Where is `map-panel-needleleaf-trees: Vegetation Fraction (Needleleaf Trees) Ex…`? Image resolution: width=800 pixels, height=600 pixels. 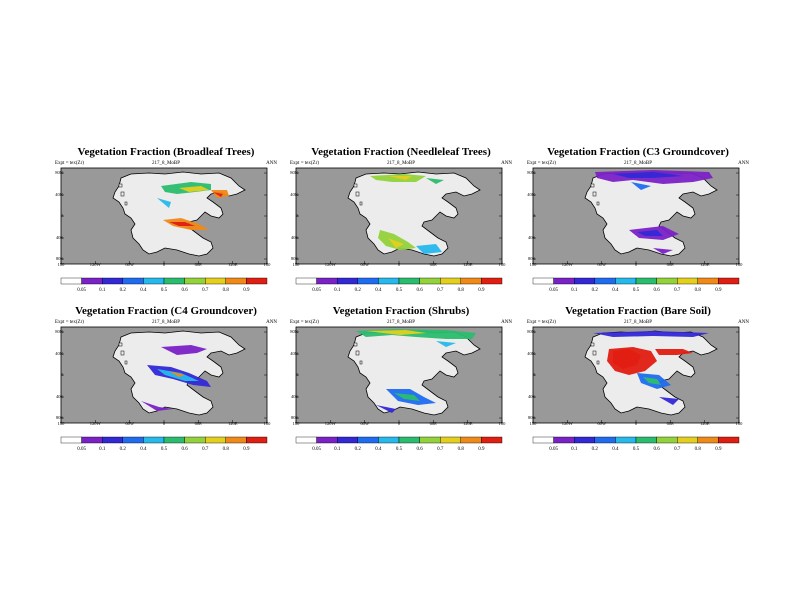
map-panel-needleleaf-trees: Vegetation Fraction (Needleleaf Trees) Ex… is located at coordinates (401, 231).